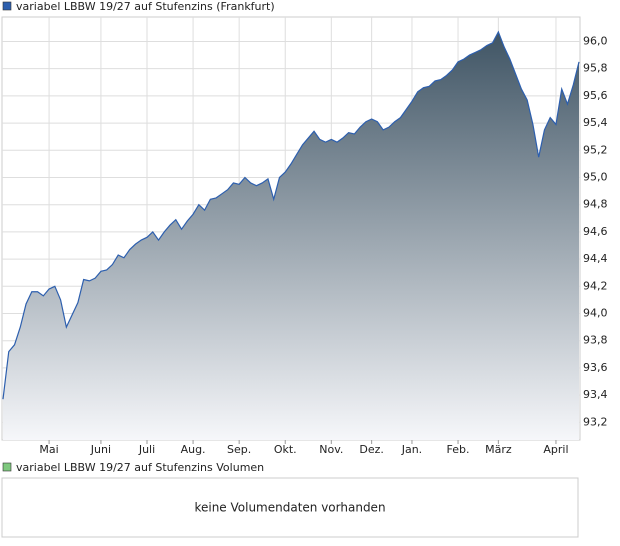 This screenshot has height=546, width=620. Describe the element at coordinates (595, 313) in the screenshot. I see `y-tick-label: 94,0` at that location.